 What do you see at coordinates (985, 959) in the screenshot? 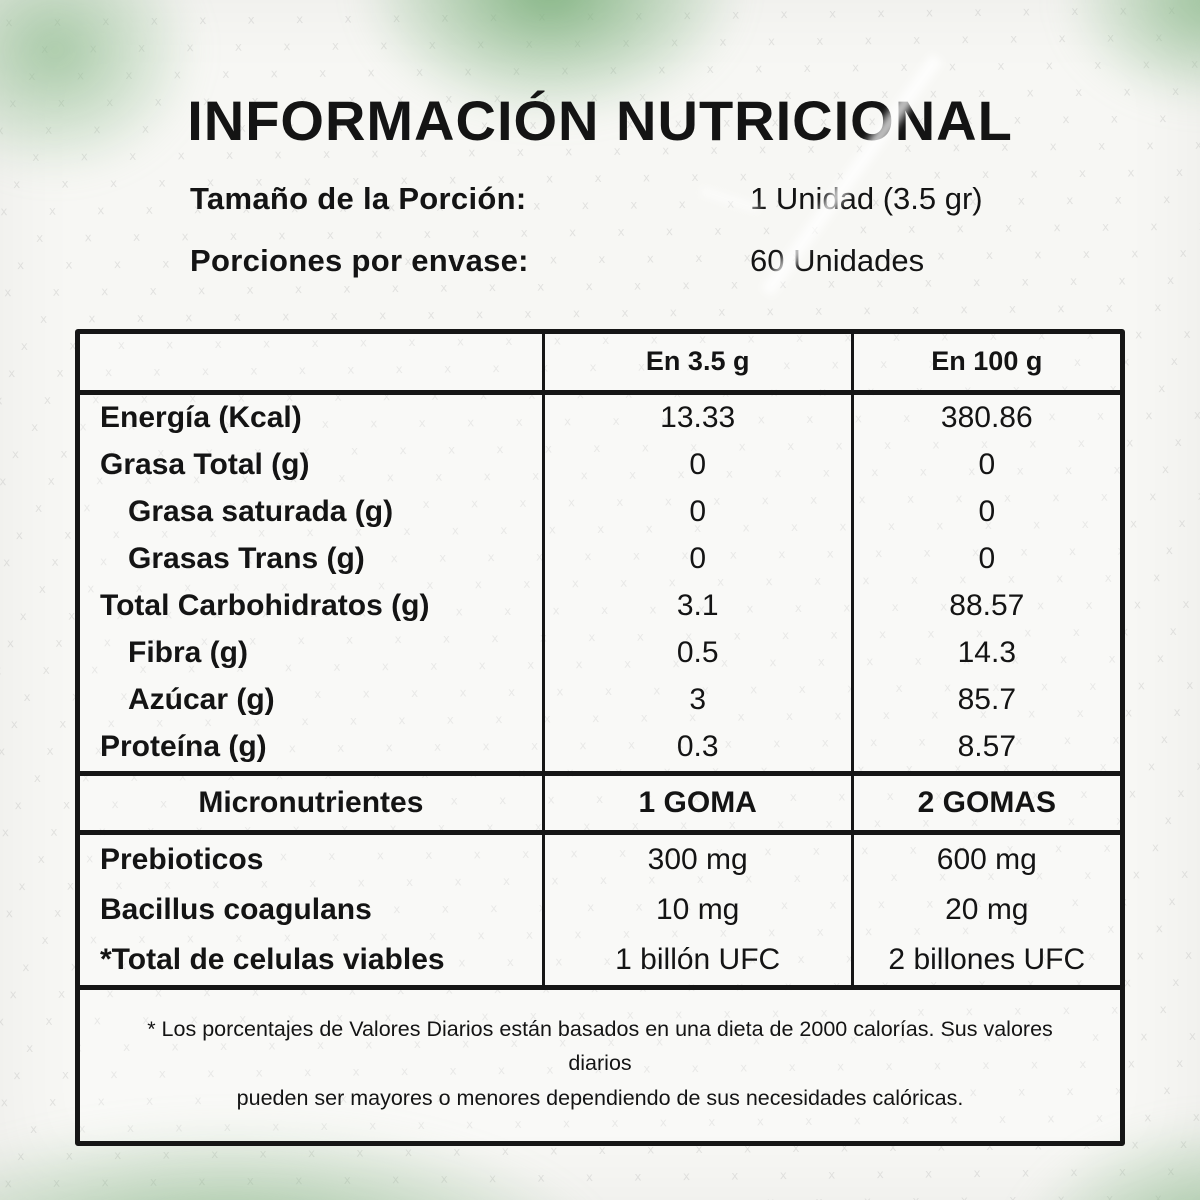
I see `micronutrient-value-per-100g: 2 billones UFC` at bounding box center [985, 959].